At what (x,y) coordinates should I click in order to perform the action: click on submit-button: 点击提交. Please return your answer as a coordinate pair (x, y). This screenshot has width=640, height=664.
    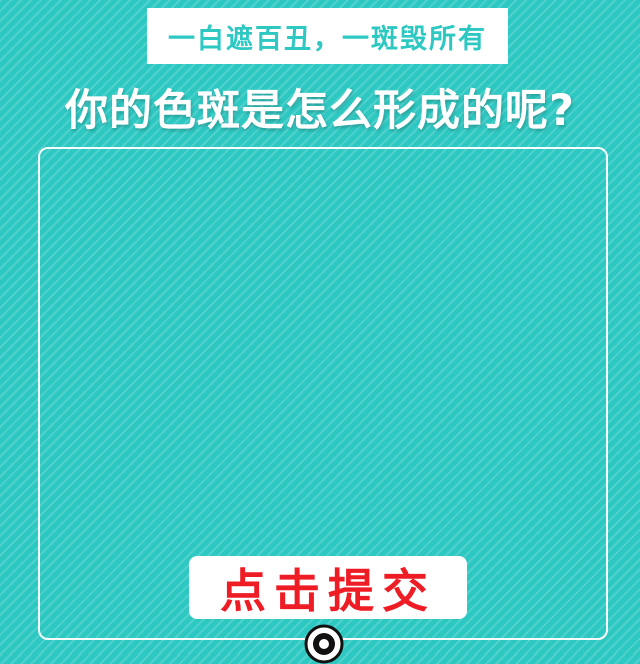
    Looking at the image, I should click on (328, 587).